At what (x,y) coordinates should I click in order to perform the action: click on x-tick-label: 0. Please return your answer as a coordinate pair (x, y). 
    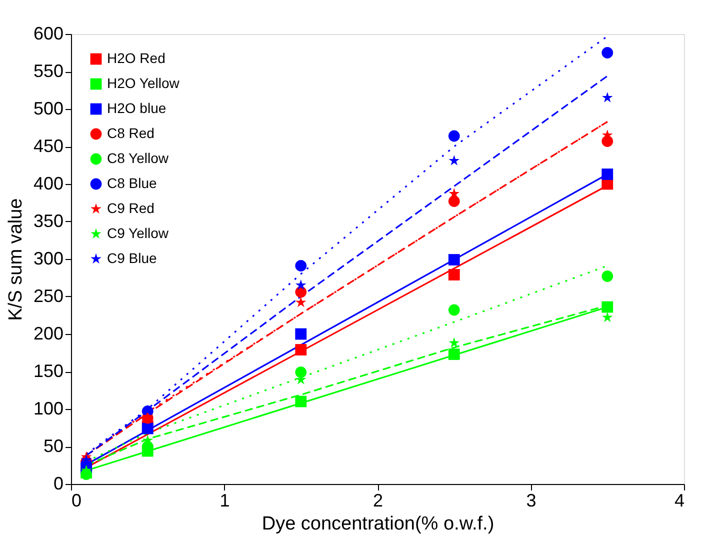
    Looking at the image, I should click on (77, 500).